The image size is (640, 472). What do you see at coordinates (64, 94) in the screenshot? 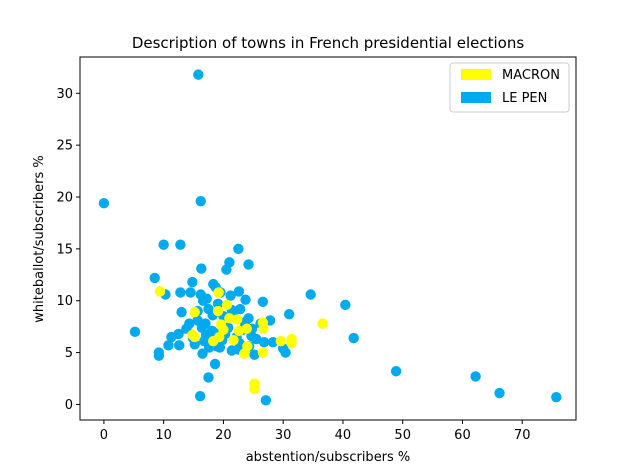
I see `y-tick-label: 30` at bounding box center [64, 94].